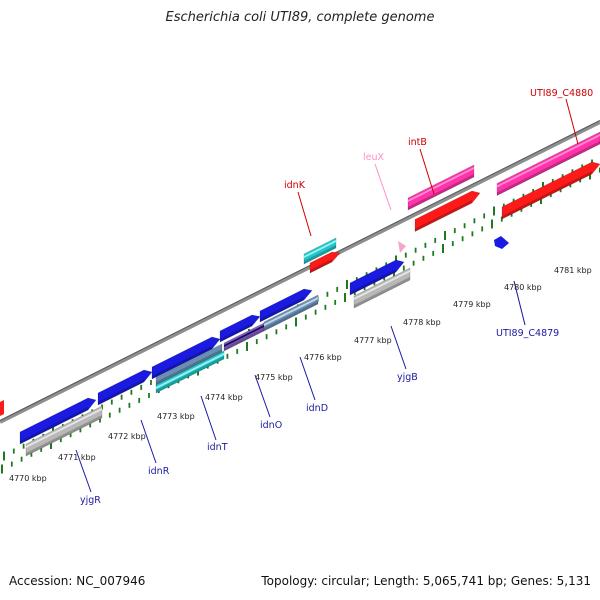  I want to click on gene-label-UTI89_C4880: UTI89_C4880, so click(561, 93).